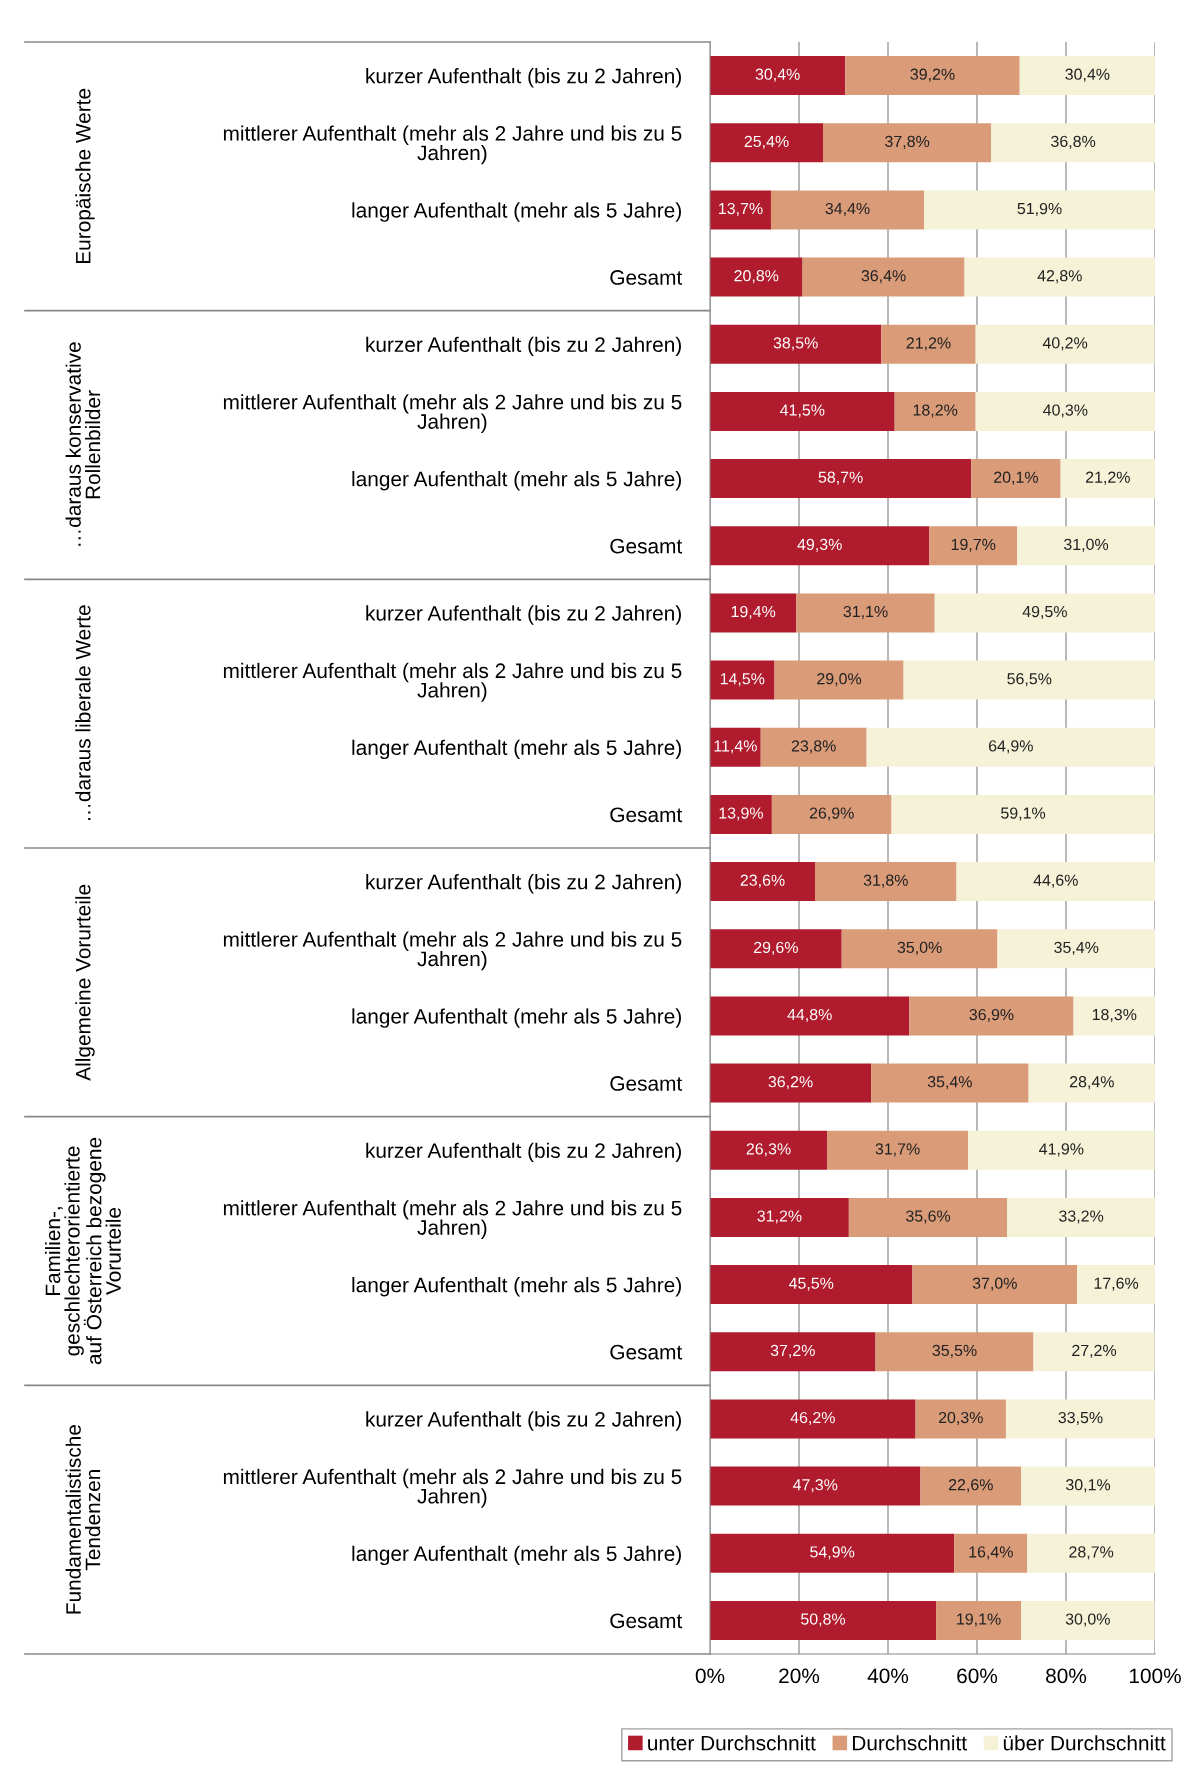 This screenshot has height=1765, width=1203. I want to click on data-label: 56,5%, so click(1029, 680).